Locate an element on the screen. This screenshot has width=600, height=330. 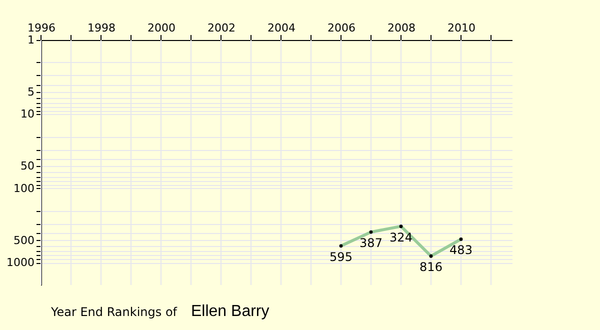
y-tick-label: 1000 is located at coordinates (20, 263).